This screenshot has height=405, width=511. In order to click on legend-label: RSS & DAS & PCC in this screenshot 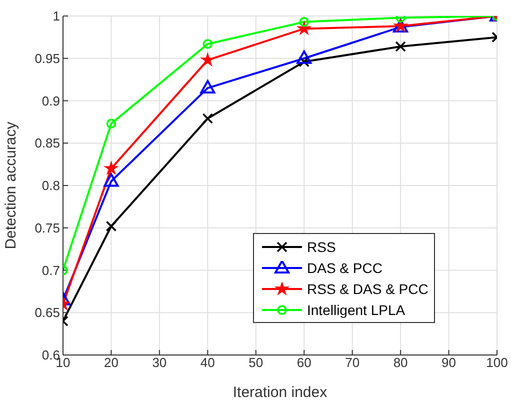, I will do `click(367, 288)`.